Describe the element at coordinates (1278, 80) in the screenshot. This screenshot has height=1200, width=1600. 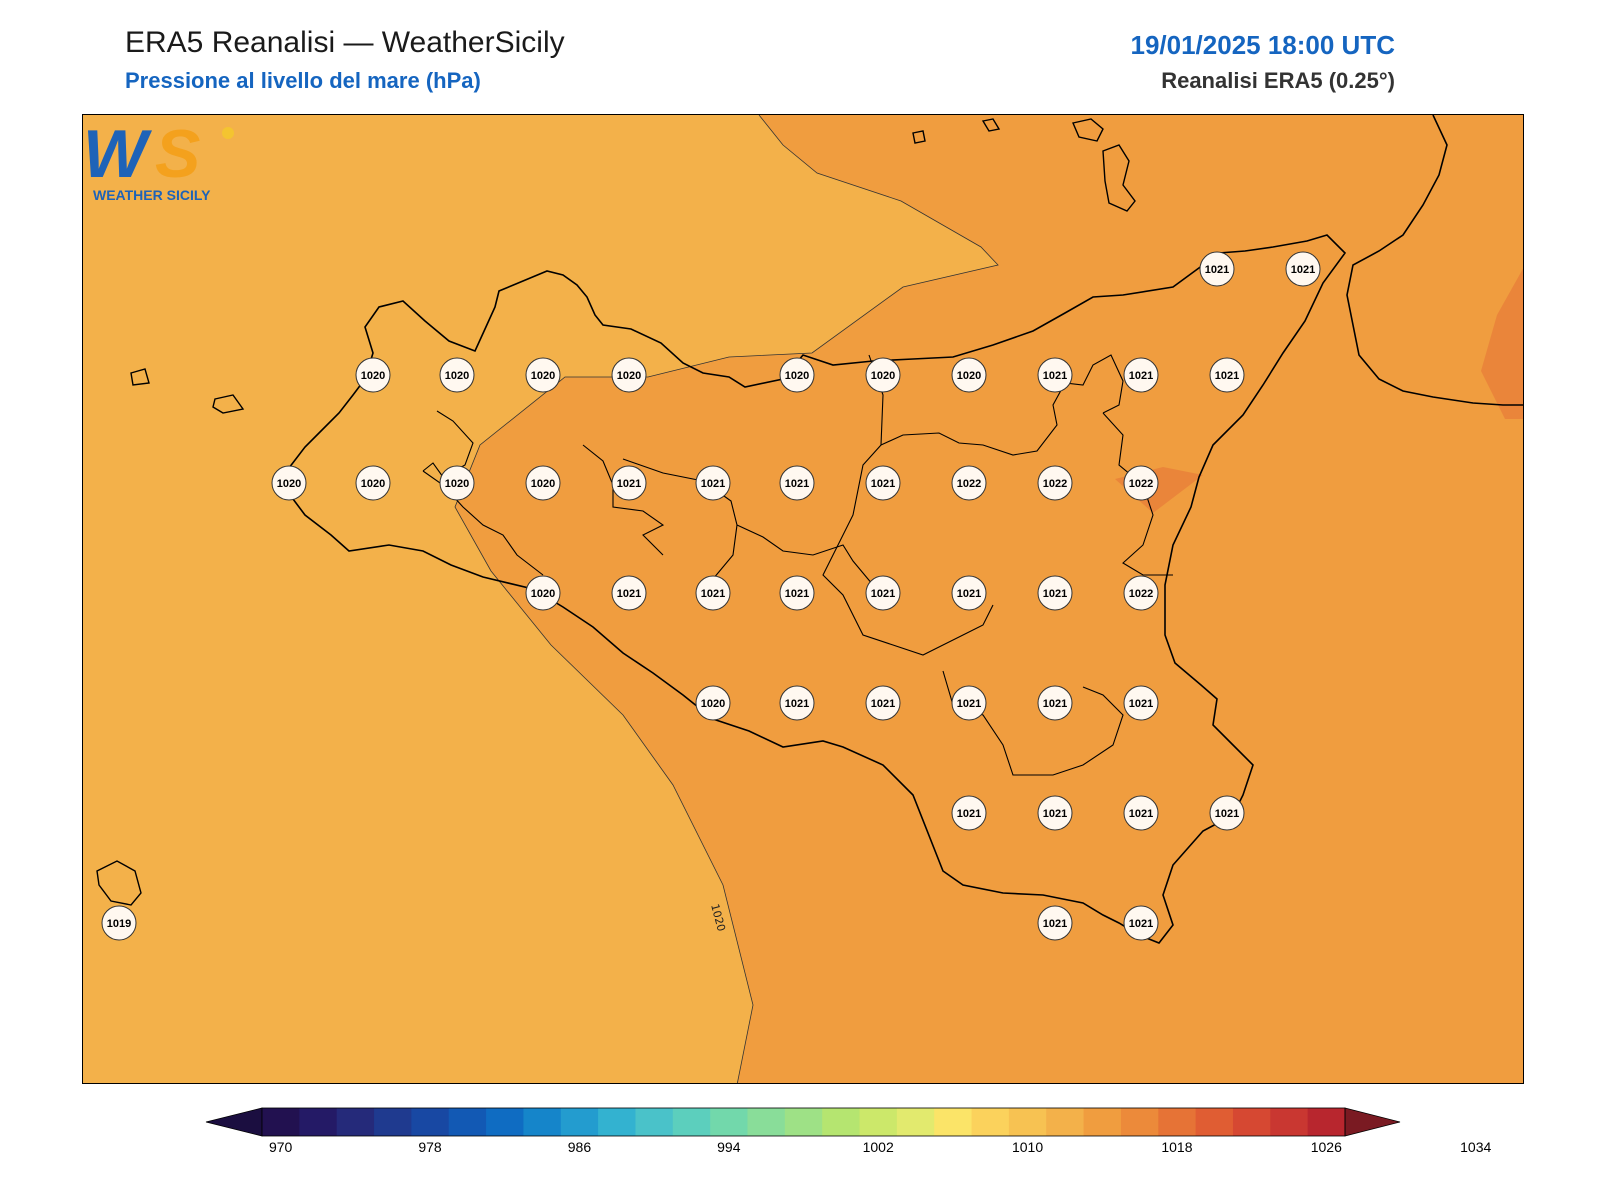
I see `data-source: Reanalisi ERA5 (0.25°)` at that location.